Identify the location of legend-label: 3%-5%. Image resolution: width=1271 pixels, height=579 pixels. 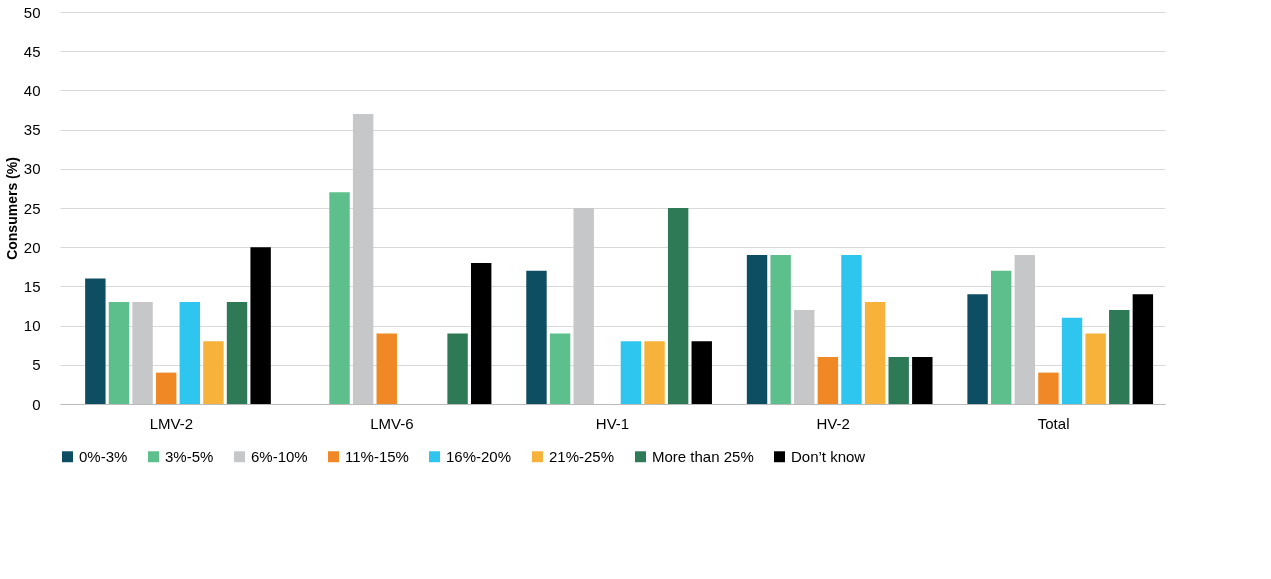
(189, 456).